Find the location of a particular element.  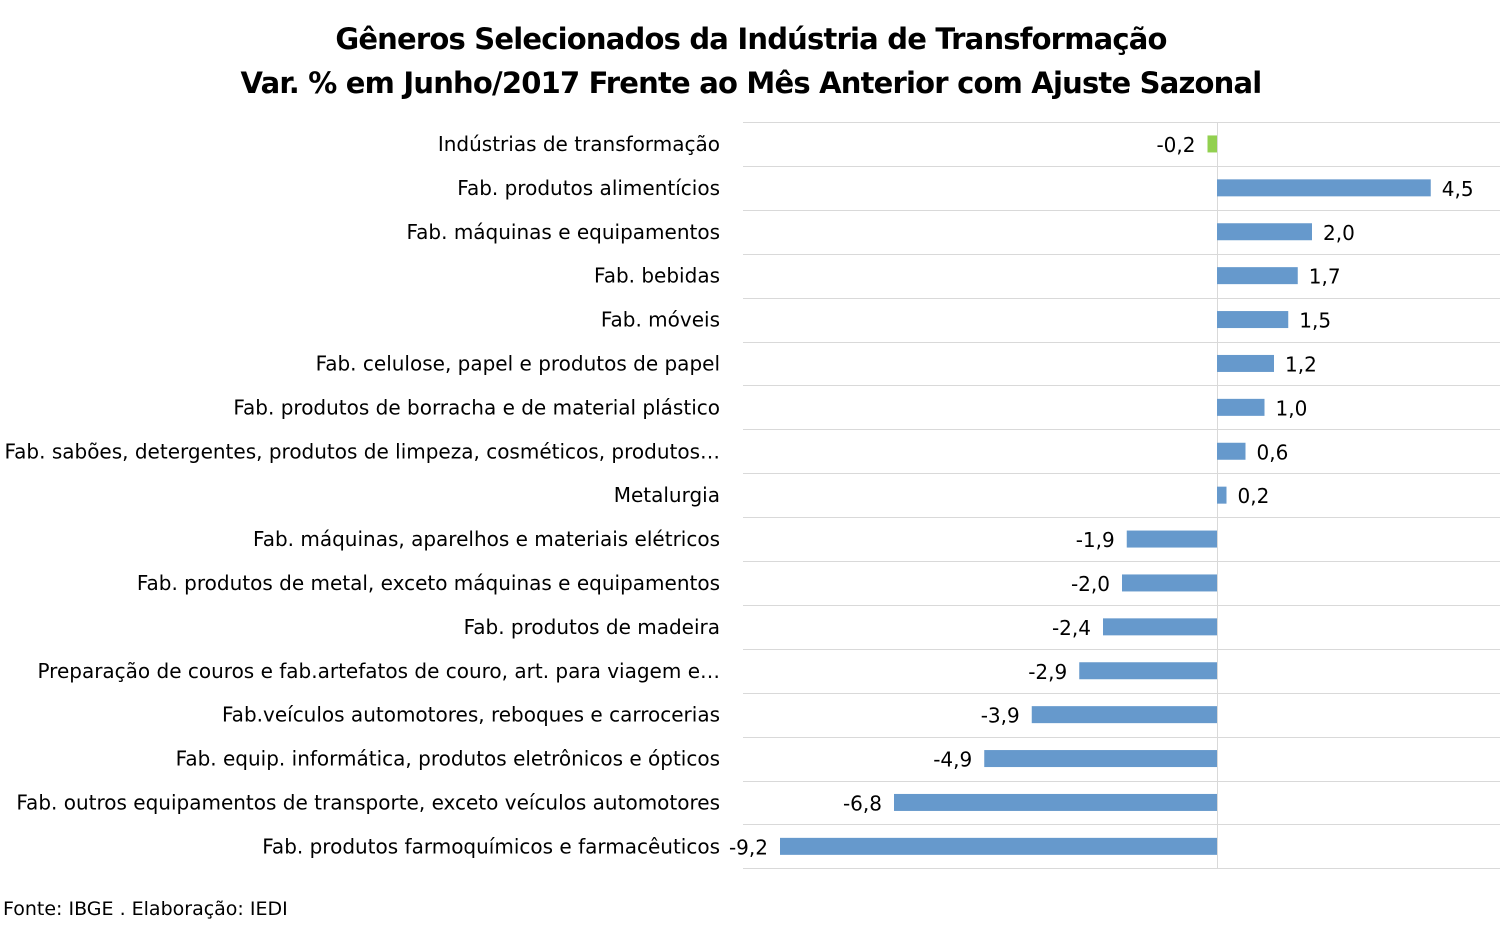

category-label: Fab. móveis is located at coordinates (660, 320).